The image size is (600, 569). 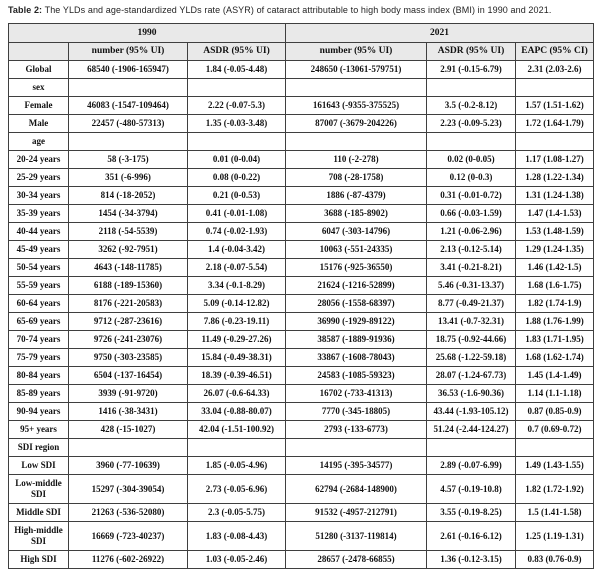 What do you see at coordinates (38, 159) in the screenshot?
I see `row-label: 20-24 years` at bounding box center [38, 159].